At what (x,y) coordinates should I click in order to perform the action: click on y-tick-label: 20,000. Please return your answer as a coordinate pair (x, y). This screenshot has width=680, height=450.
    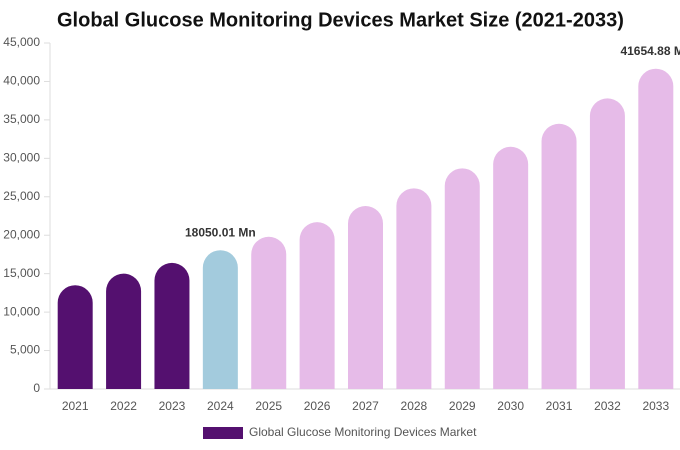
    Looking at the image, I should click on (21, 234).